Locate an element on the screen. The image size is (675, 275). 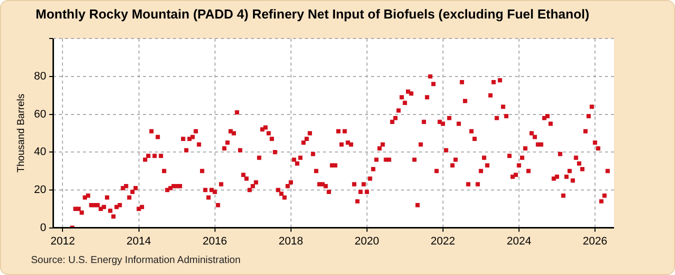
source-note: Source: U.S. Energy Information Administration is located at coordinates (136, 260).